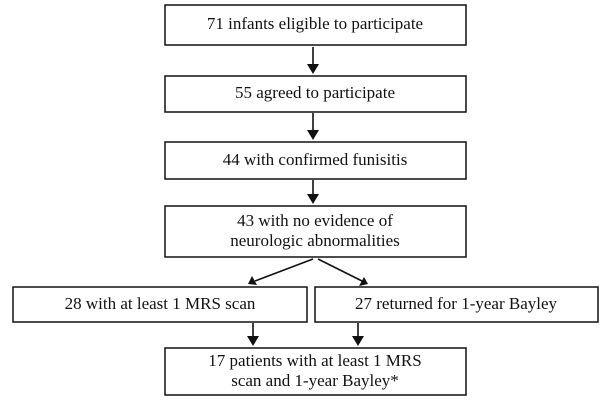 This screenshot has height=402, width=609. I want to click on box-label: 43 with no evidence of, so click(315, 220).